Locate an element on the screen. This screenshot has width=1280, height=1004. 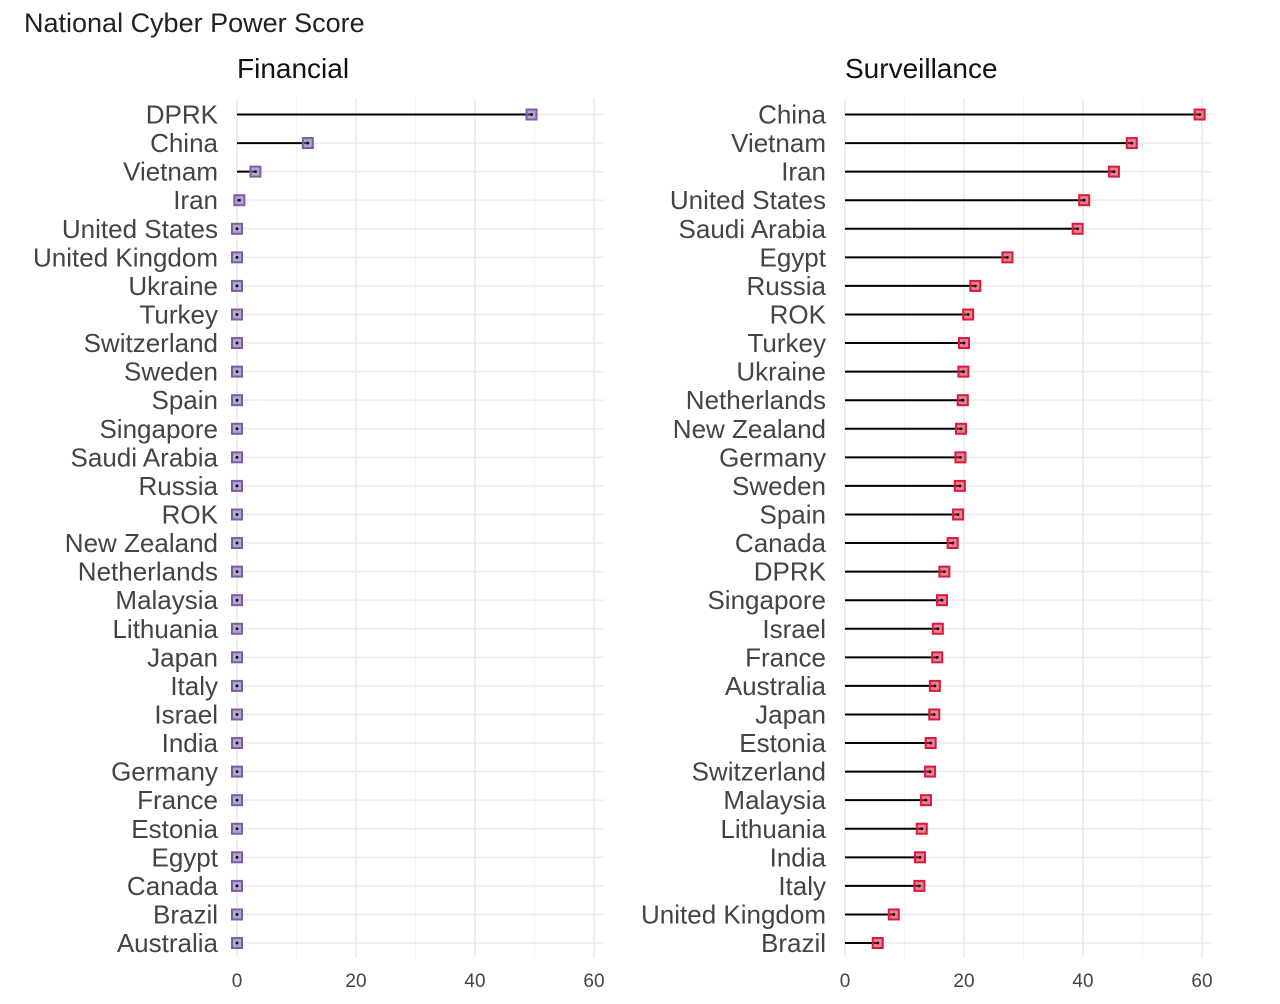
category-label: Turkey is located at coordinates (179, 314).